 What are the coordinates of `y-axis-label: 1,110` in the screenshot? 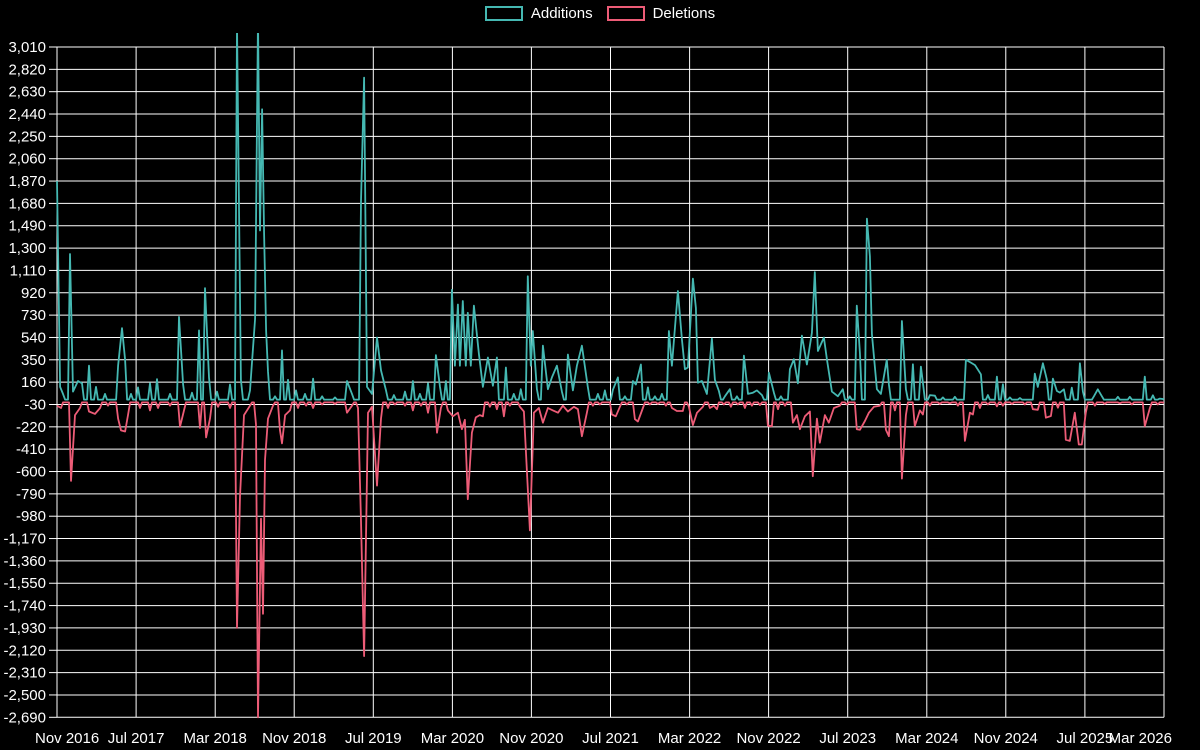 It's located at (28, 270).